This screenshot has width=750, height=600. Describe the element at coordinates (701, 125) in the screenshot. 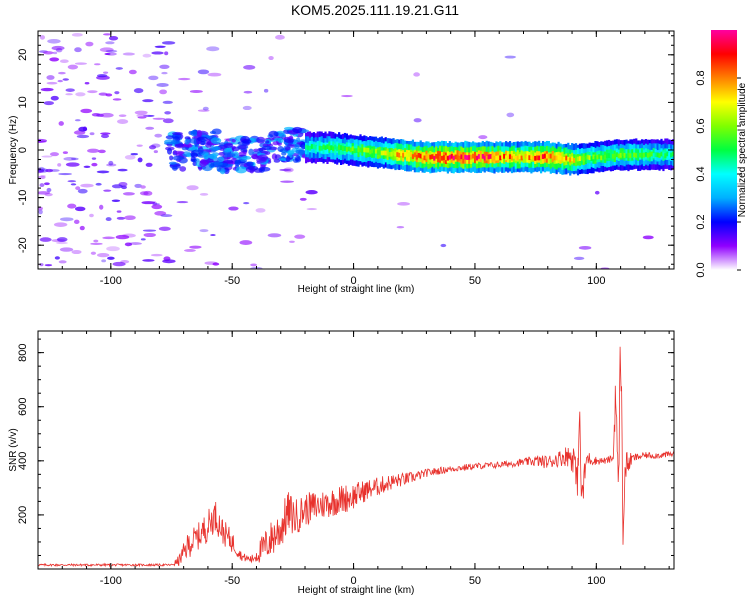

I see `colorbar-tick-label: 0.6` at that location.